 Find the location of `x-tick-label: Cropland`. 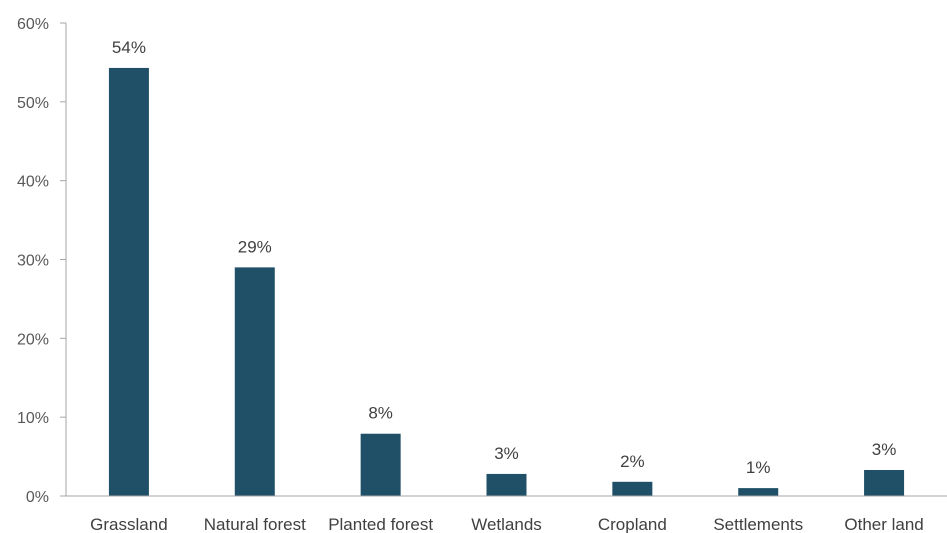

x-tick-label: Cropland is located at coordinates (632, 524).